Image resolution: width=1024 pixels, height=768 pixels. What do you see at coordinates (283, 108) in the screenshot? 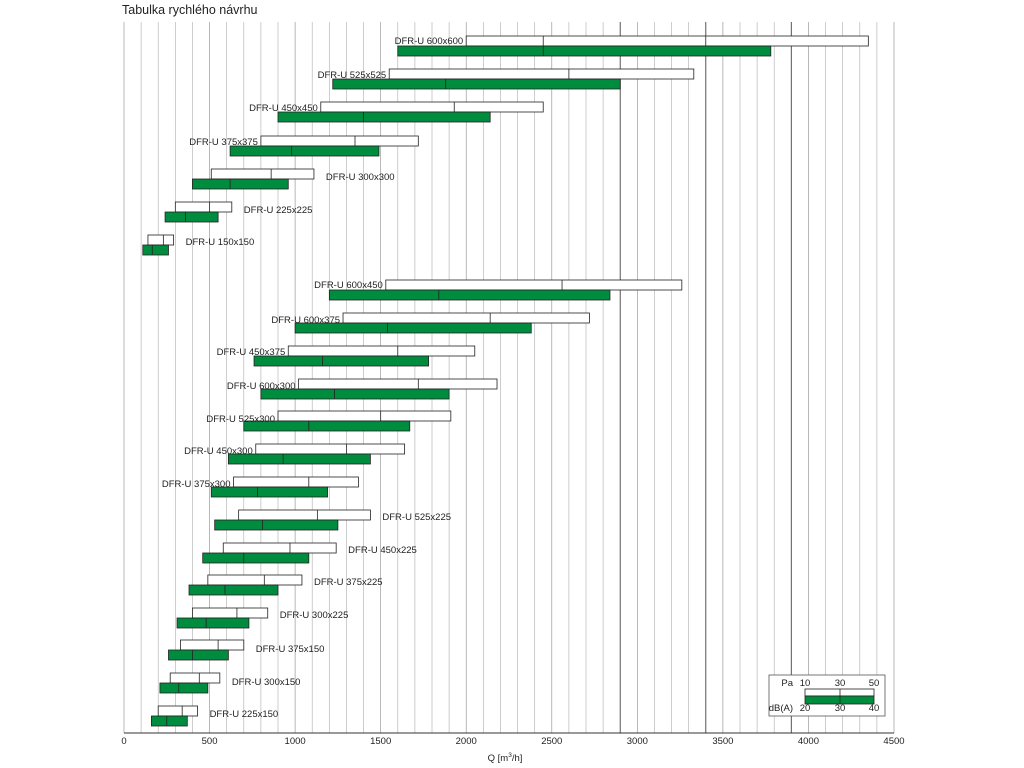
I see `series-label: DFR-U 450x450` at bounding box center [283, 108].